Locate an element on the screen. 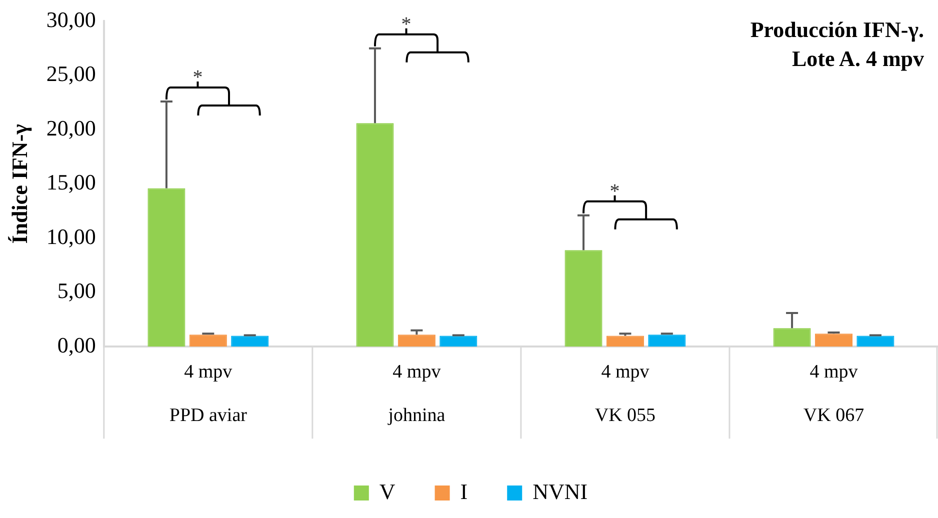  x-tick-label: 4 mpv VK 067 is located at coordinates (833, 393).